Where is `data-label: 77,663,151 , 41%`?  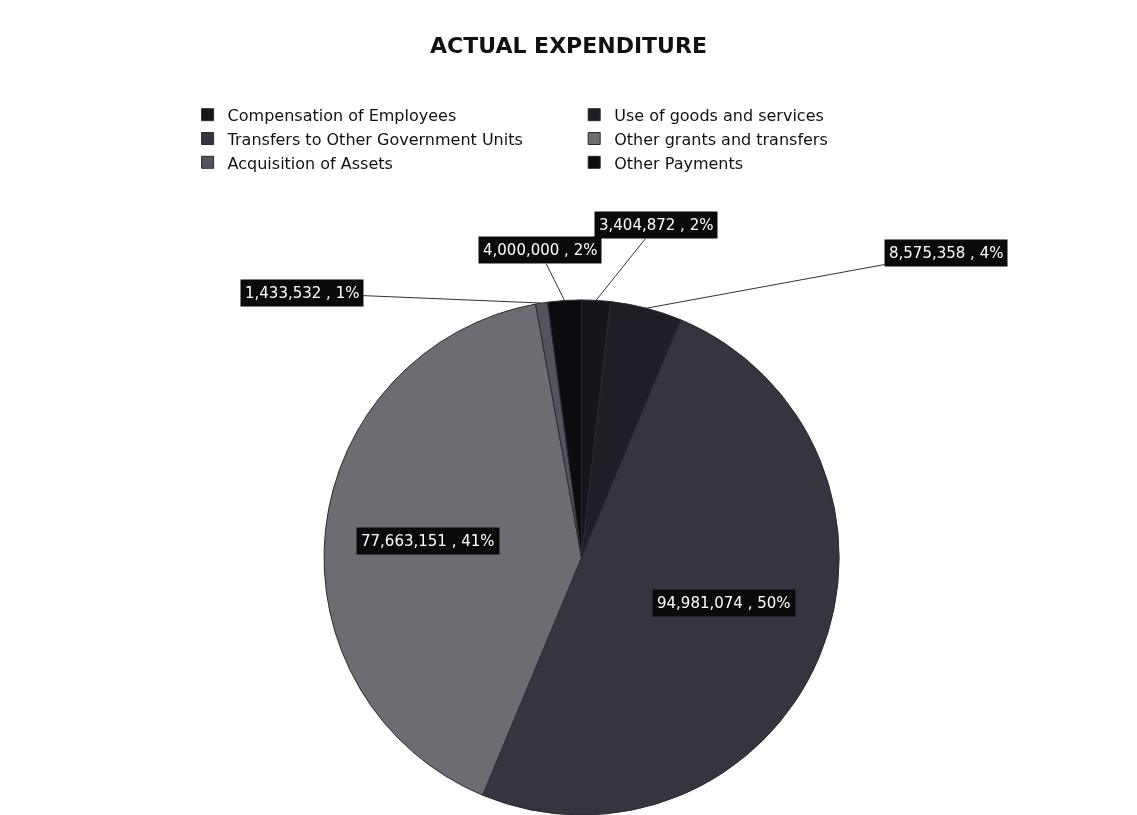 data-label: 77,663,151 , 41% is located at coordinates (428, 541).